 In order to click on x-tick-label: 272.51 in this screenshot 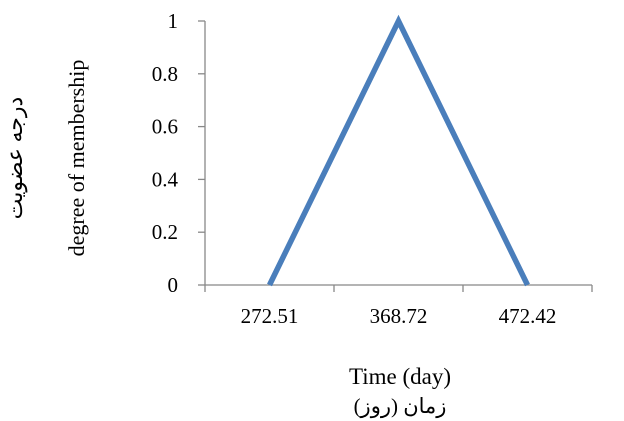, I will do `click(270, 316)`.